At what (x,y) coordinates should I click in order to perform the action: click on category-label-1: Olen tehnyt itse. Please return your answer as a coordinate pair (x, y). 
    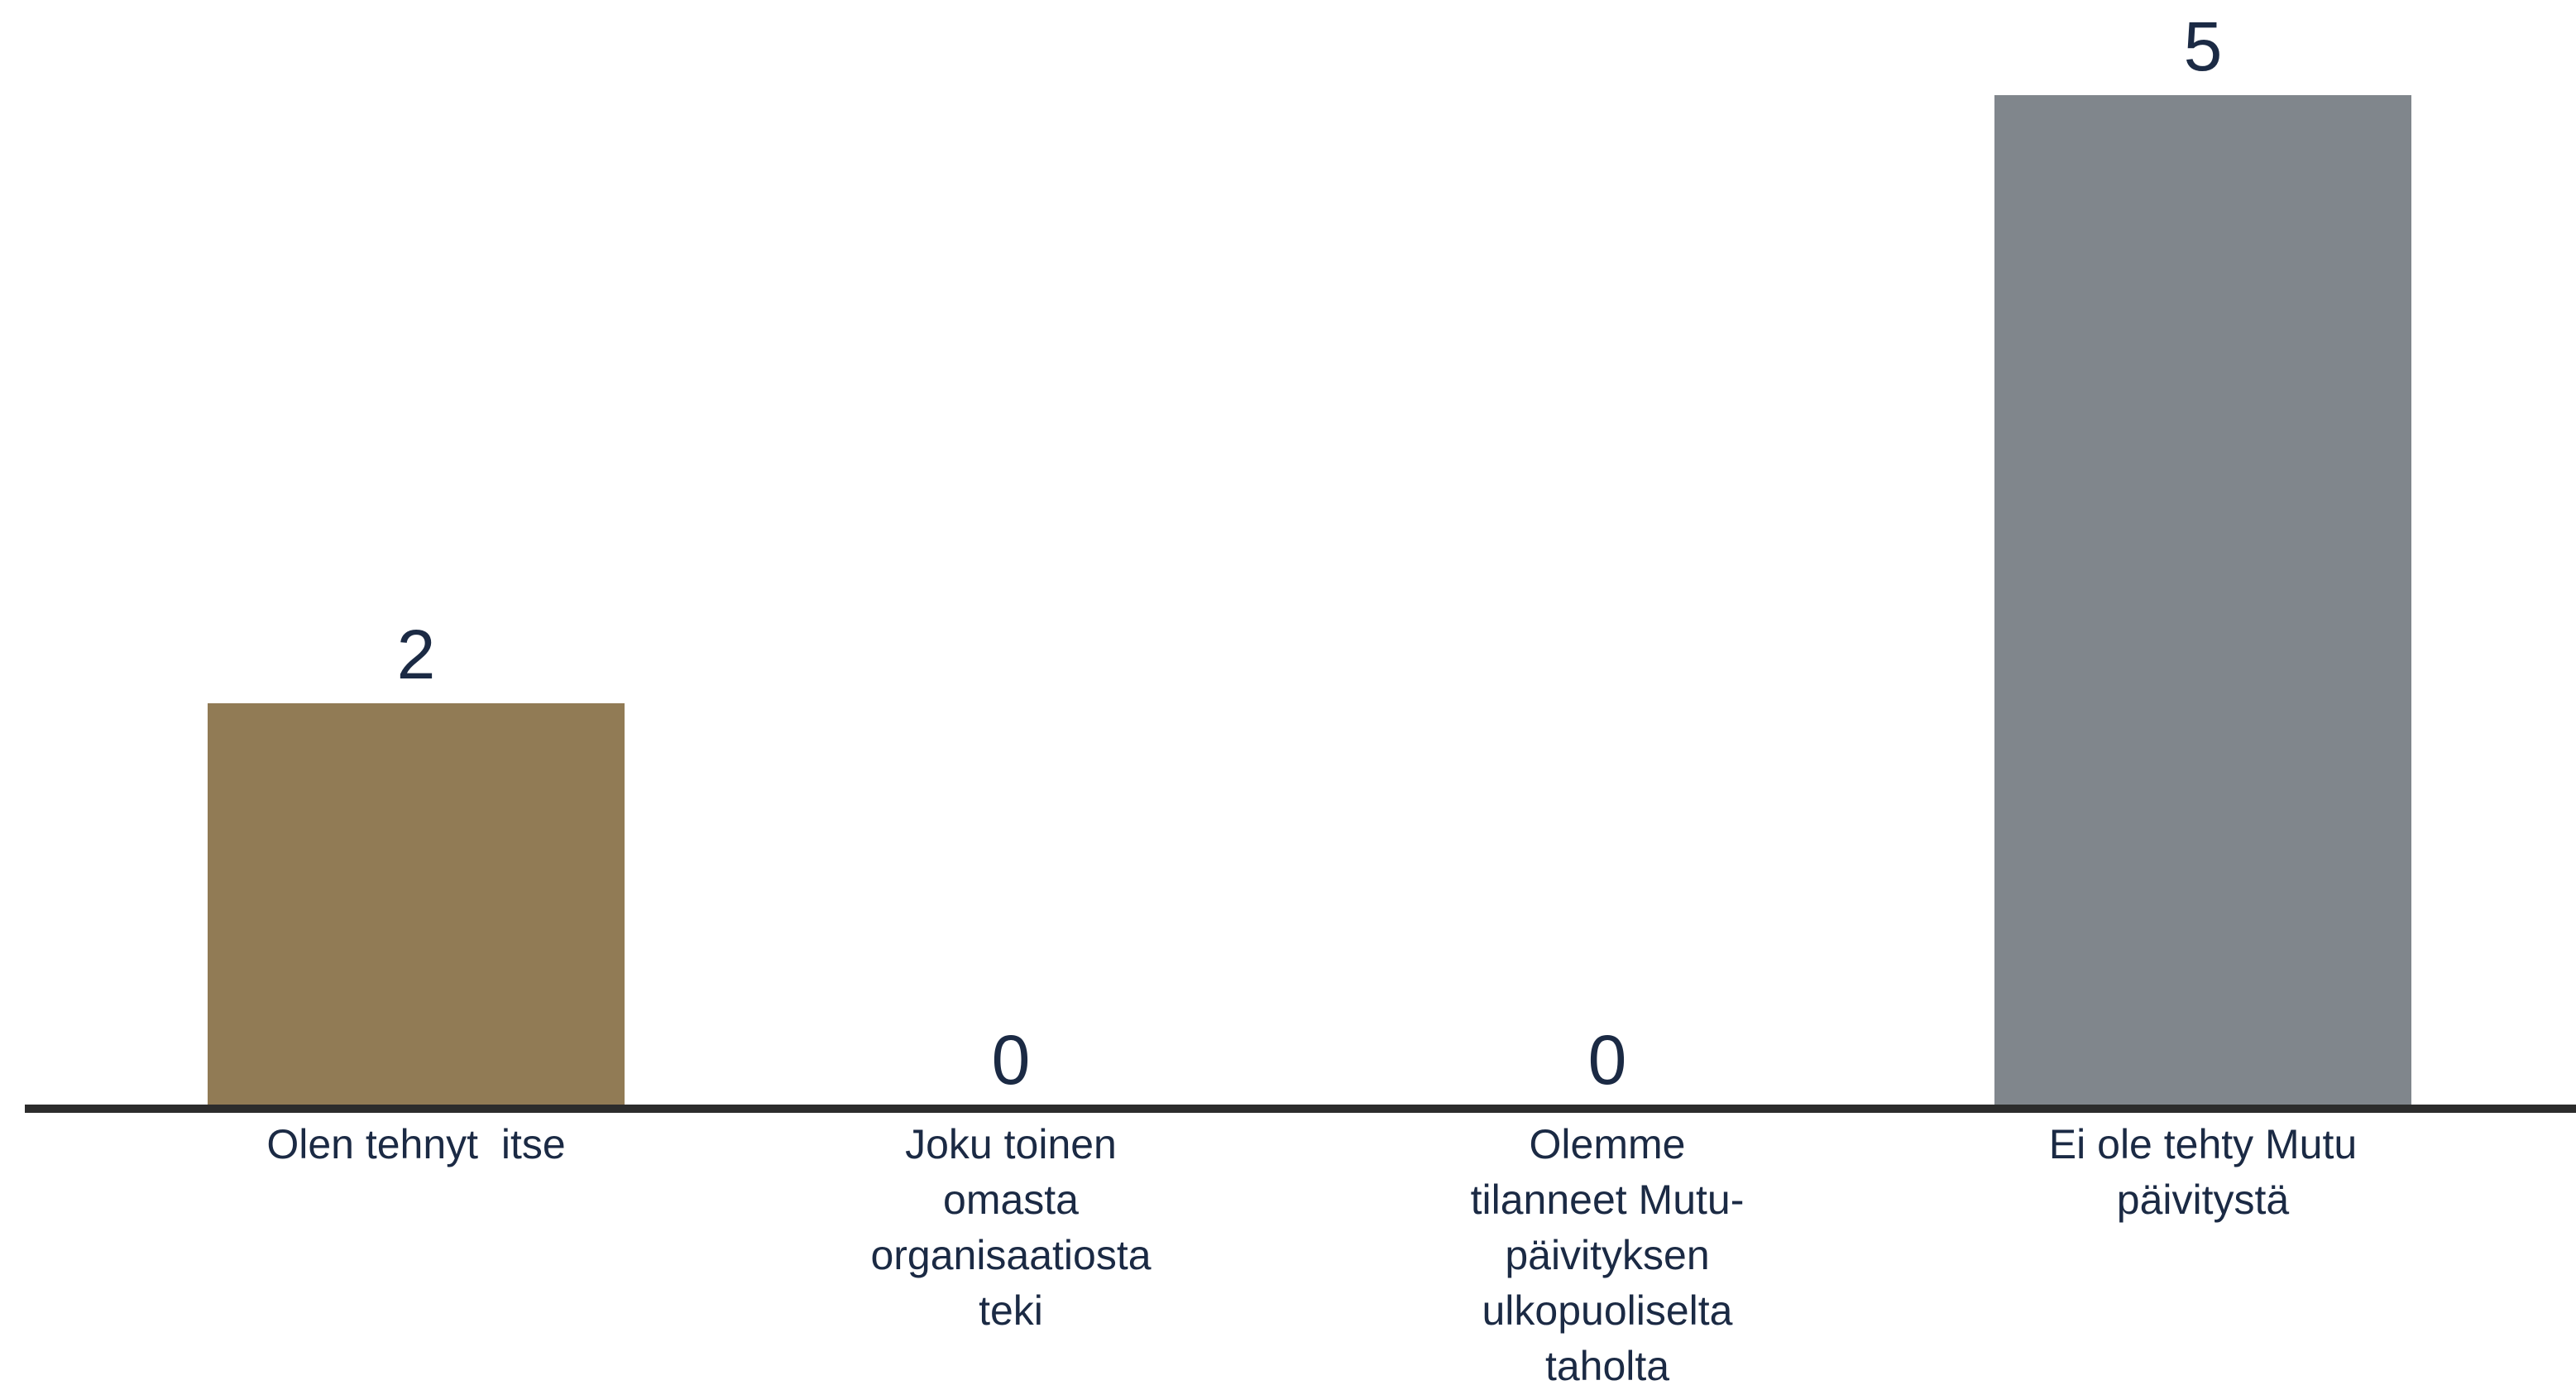
    Looking at the image, I should click on (415, 1144).